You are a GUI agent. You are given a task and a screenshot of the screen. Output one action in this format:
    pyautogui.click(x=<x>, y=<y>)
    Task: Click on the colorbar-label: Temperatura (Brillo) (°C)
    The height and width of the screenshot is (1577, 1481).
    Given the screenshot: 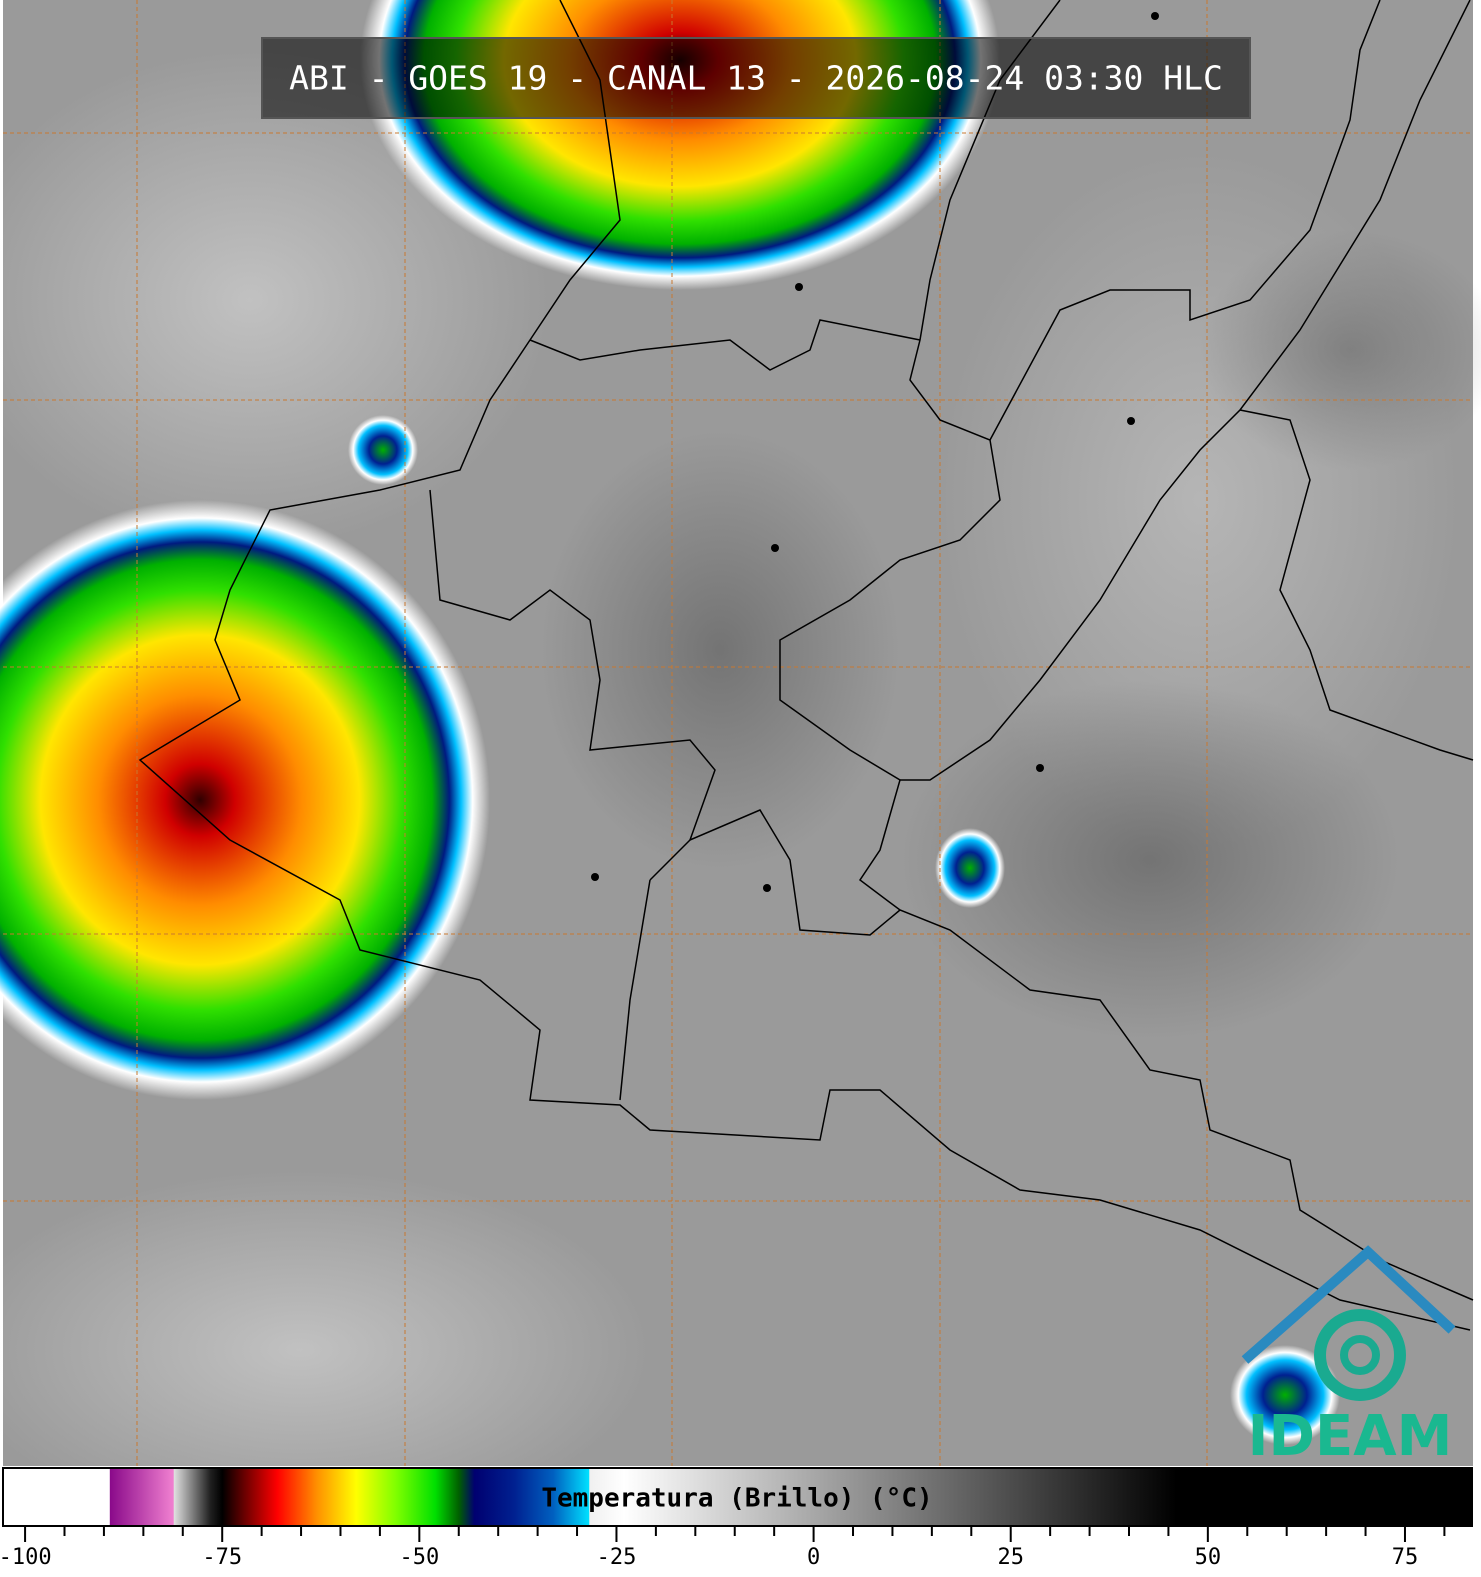 What is the action you would take?
    pyautogui.click(x=736, y=1499)
    